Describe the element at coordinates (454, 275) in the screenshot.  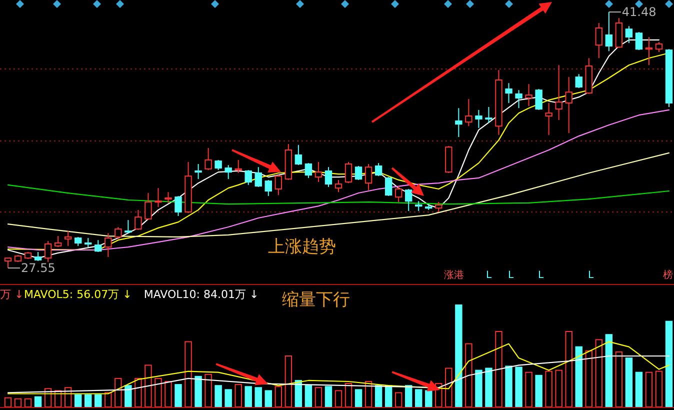
I see `text: 涨港` at that location.